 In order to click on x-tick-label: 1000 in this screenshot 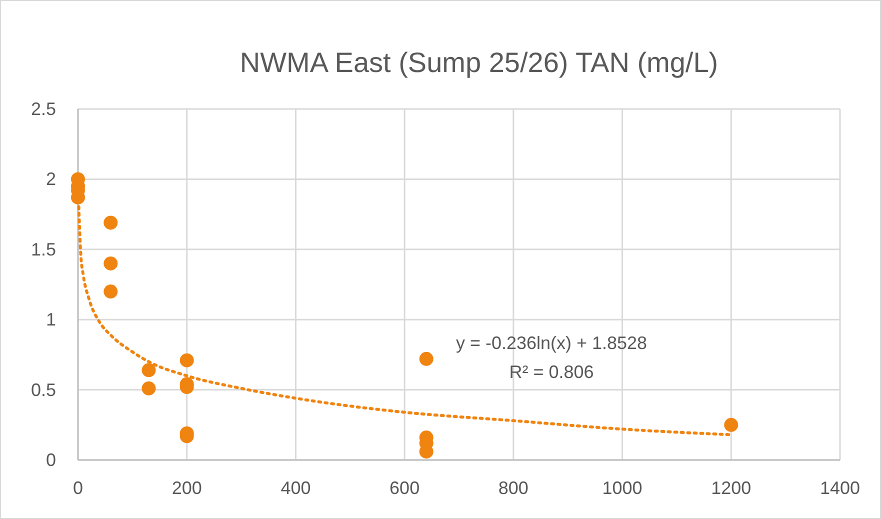, I will do `click(622, 488)`.